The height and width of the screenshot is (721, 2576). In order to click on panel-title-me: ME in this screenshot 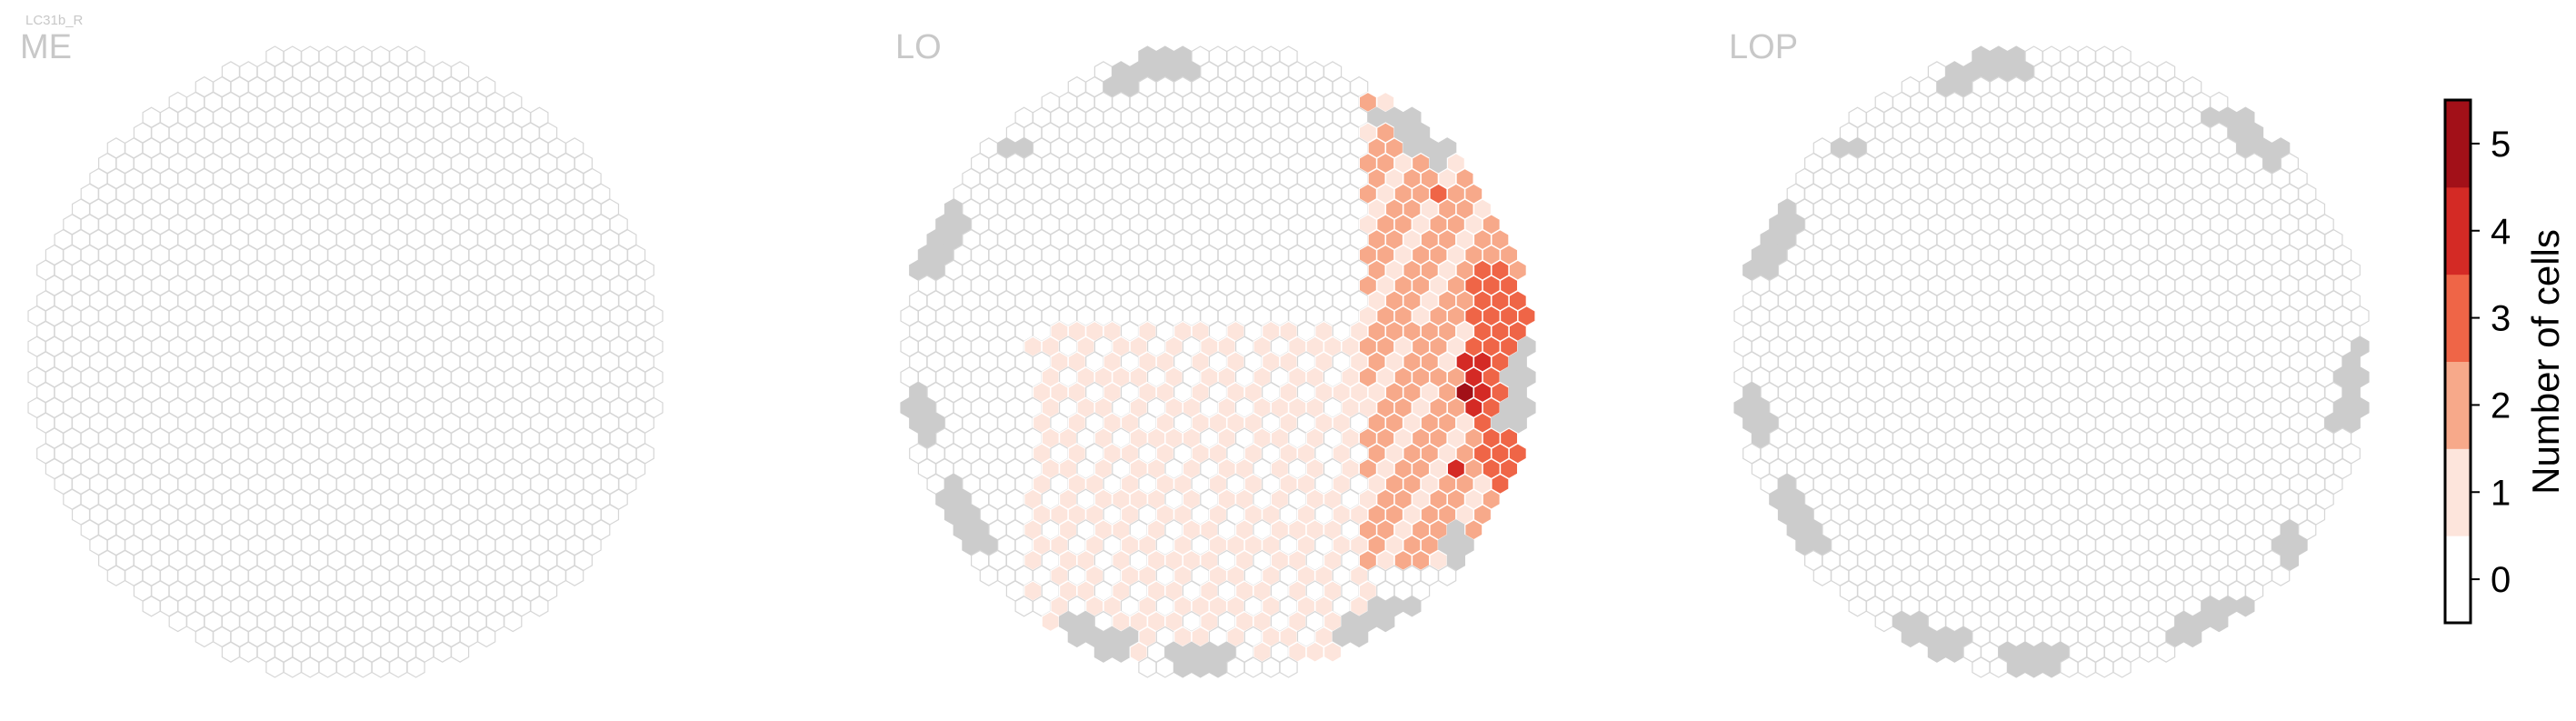, I will do `click(46, 47)`.